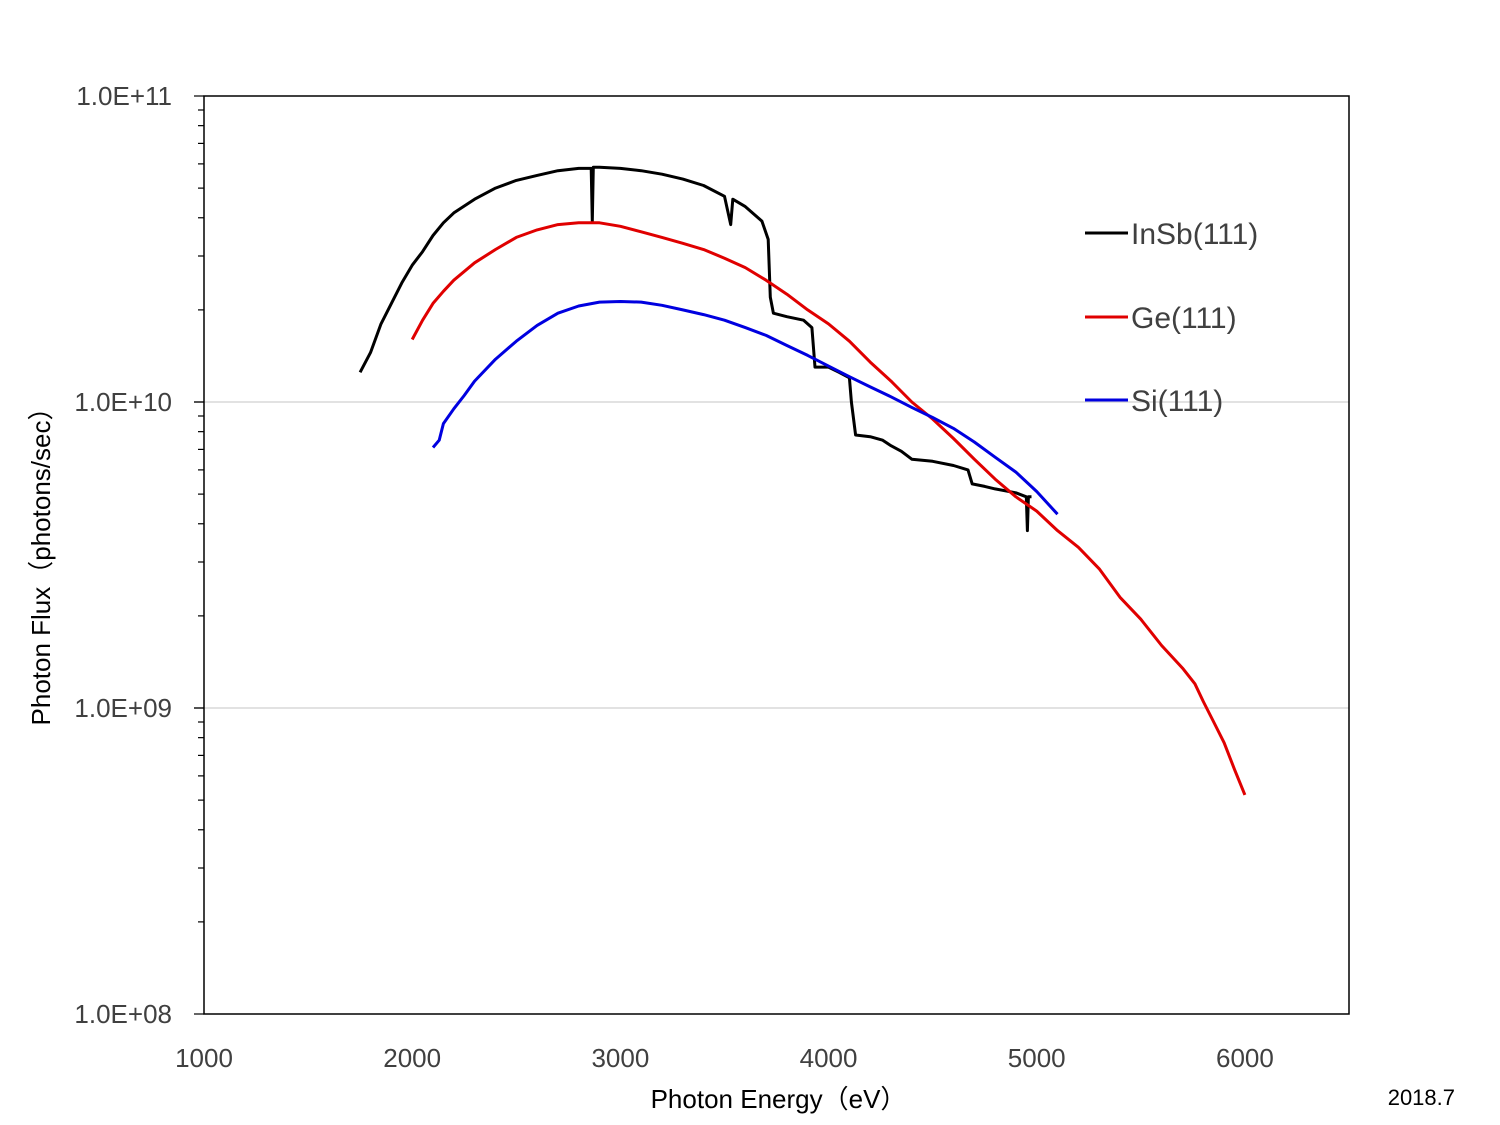 Image resolution: width=1500 pixels, height=1125 pixels. What do you see at coordinates (41, 560) in the screenshot?
I see `y-axis-title: Photon Flux（photons/sec）` at bounding box center [41, 560].